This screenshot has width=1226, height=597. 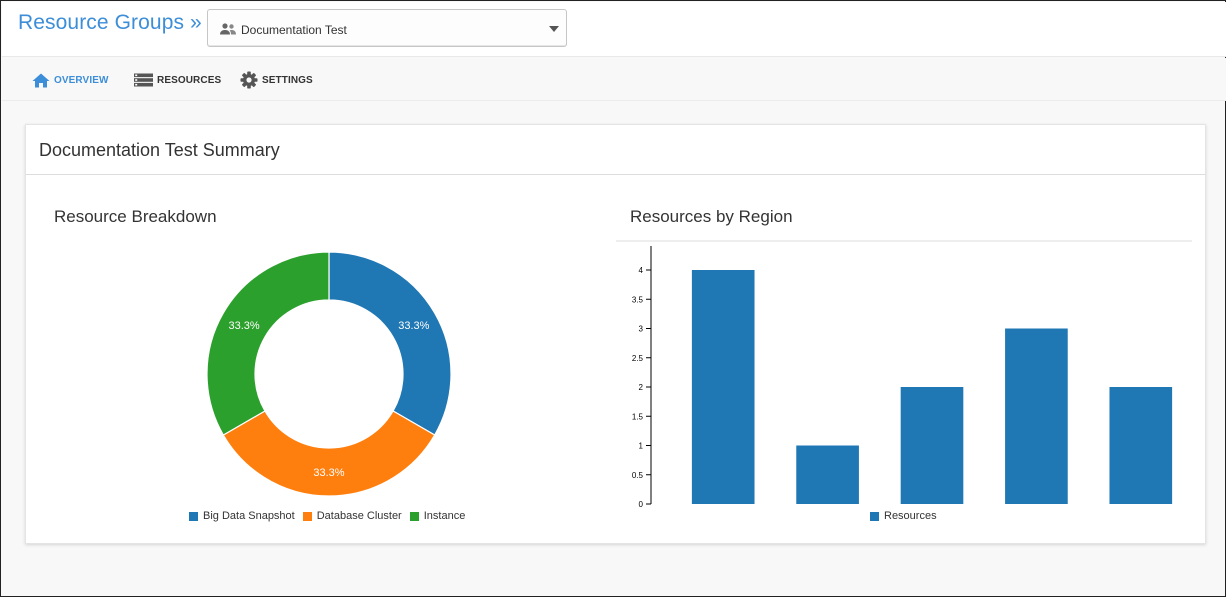 What do you see at coordinates (554, 29) in the screenshot?
I see `chevron-down-icon` at bounding box center [554, 29].